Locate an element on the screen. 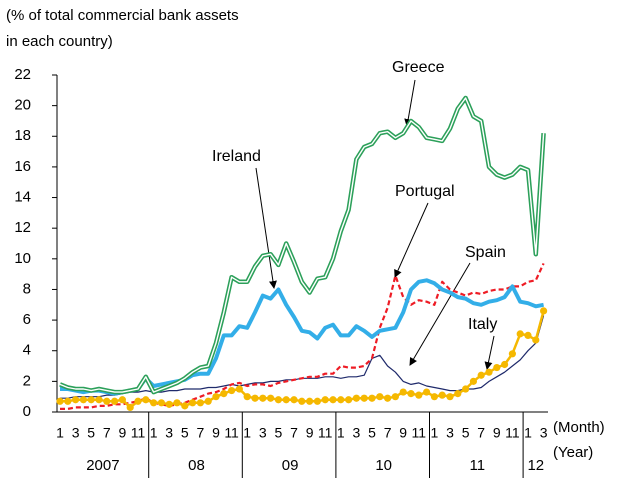 Image resolution: width=631 pixels, height=478 pixels. annotation: Italy is located at coordinates (482, 324).